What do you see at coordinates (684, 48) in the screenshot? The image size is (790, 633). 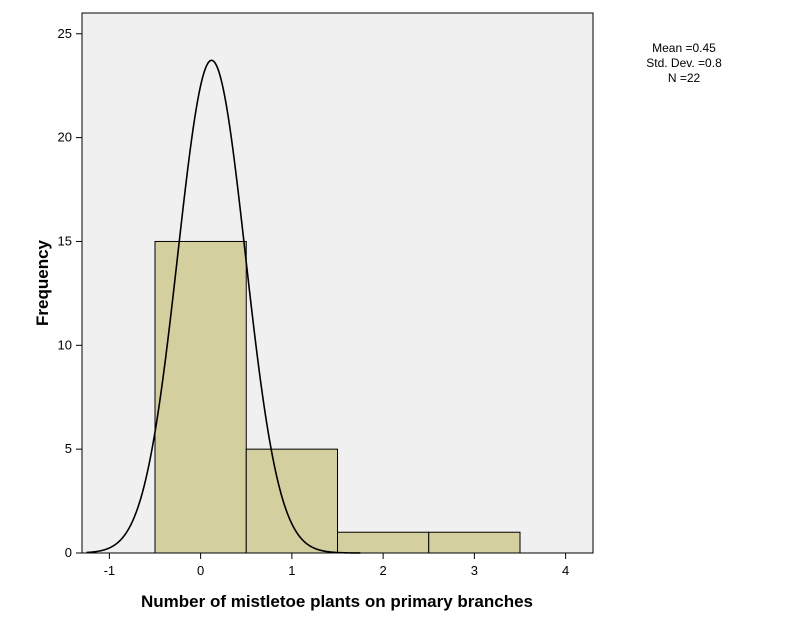 I see `stats-mean: Mean =0.45` at bounding box center [684, 48].